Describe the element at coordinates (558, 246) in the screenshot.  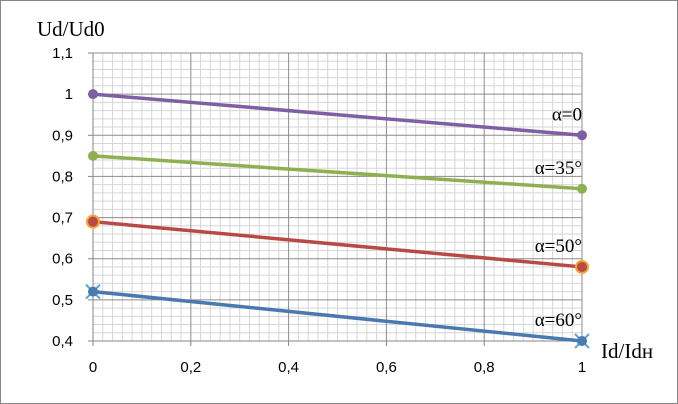
I see `series-label: α=50°` at that location.